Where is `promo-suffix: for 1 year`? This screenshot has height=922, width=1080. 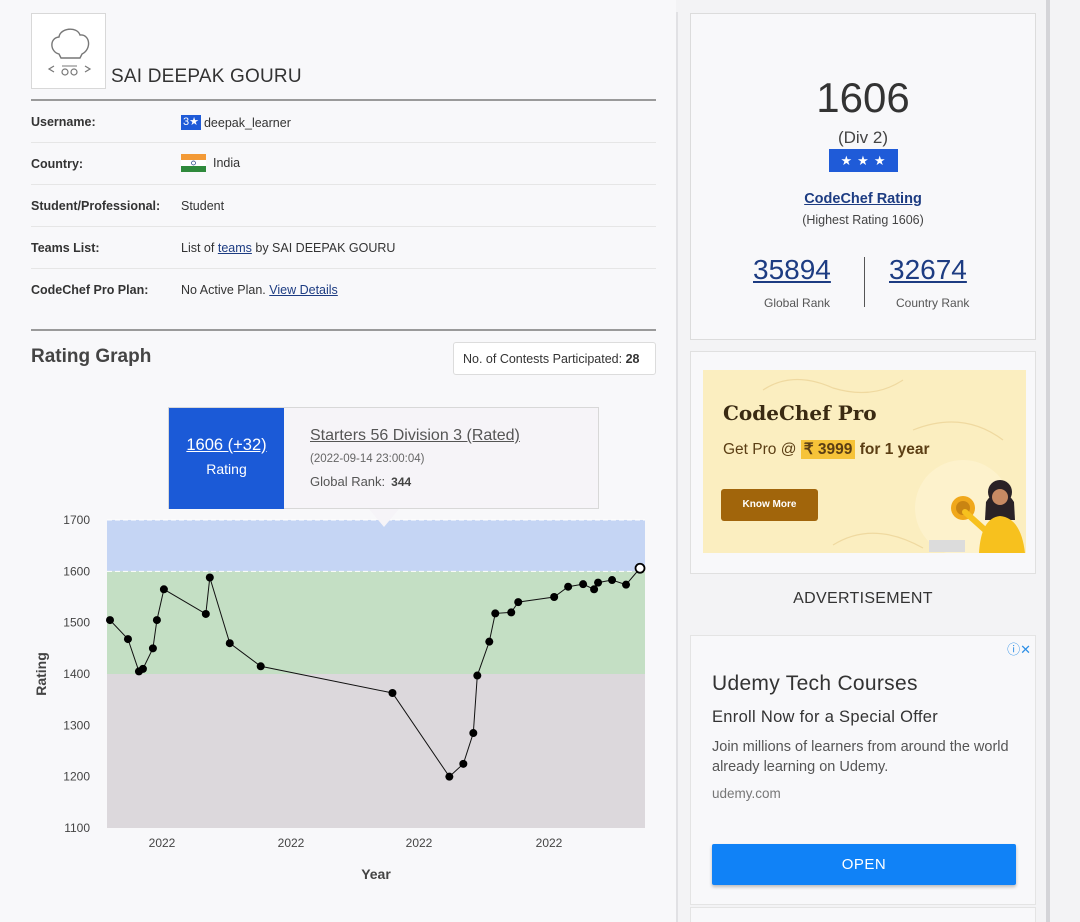
promo-suffix: for 1 year is located at coordinates (894, 449).